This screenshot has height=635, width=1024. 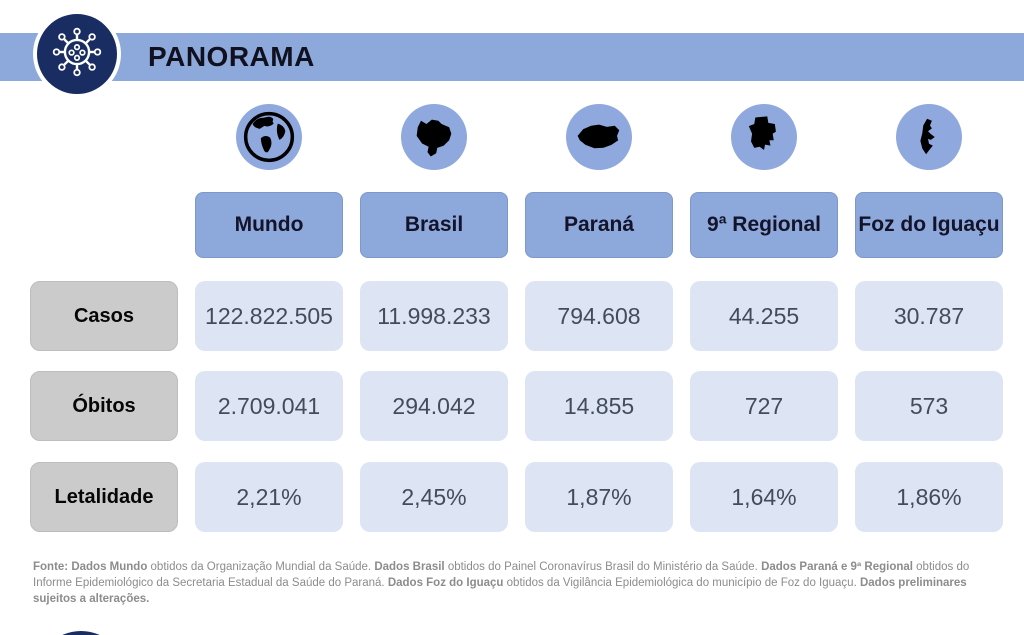 What do you see at coordinates (104, 497) in the screenshot?
I see `row-label-letalidade: Letalidade` at bounding box center [104, 497].